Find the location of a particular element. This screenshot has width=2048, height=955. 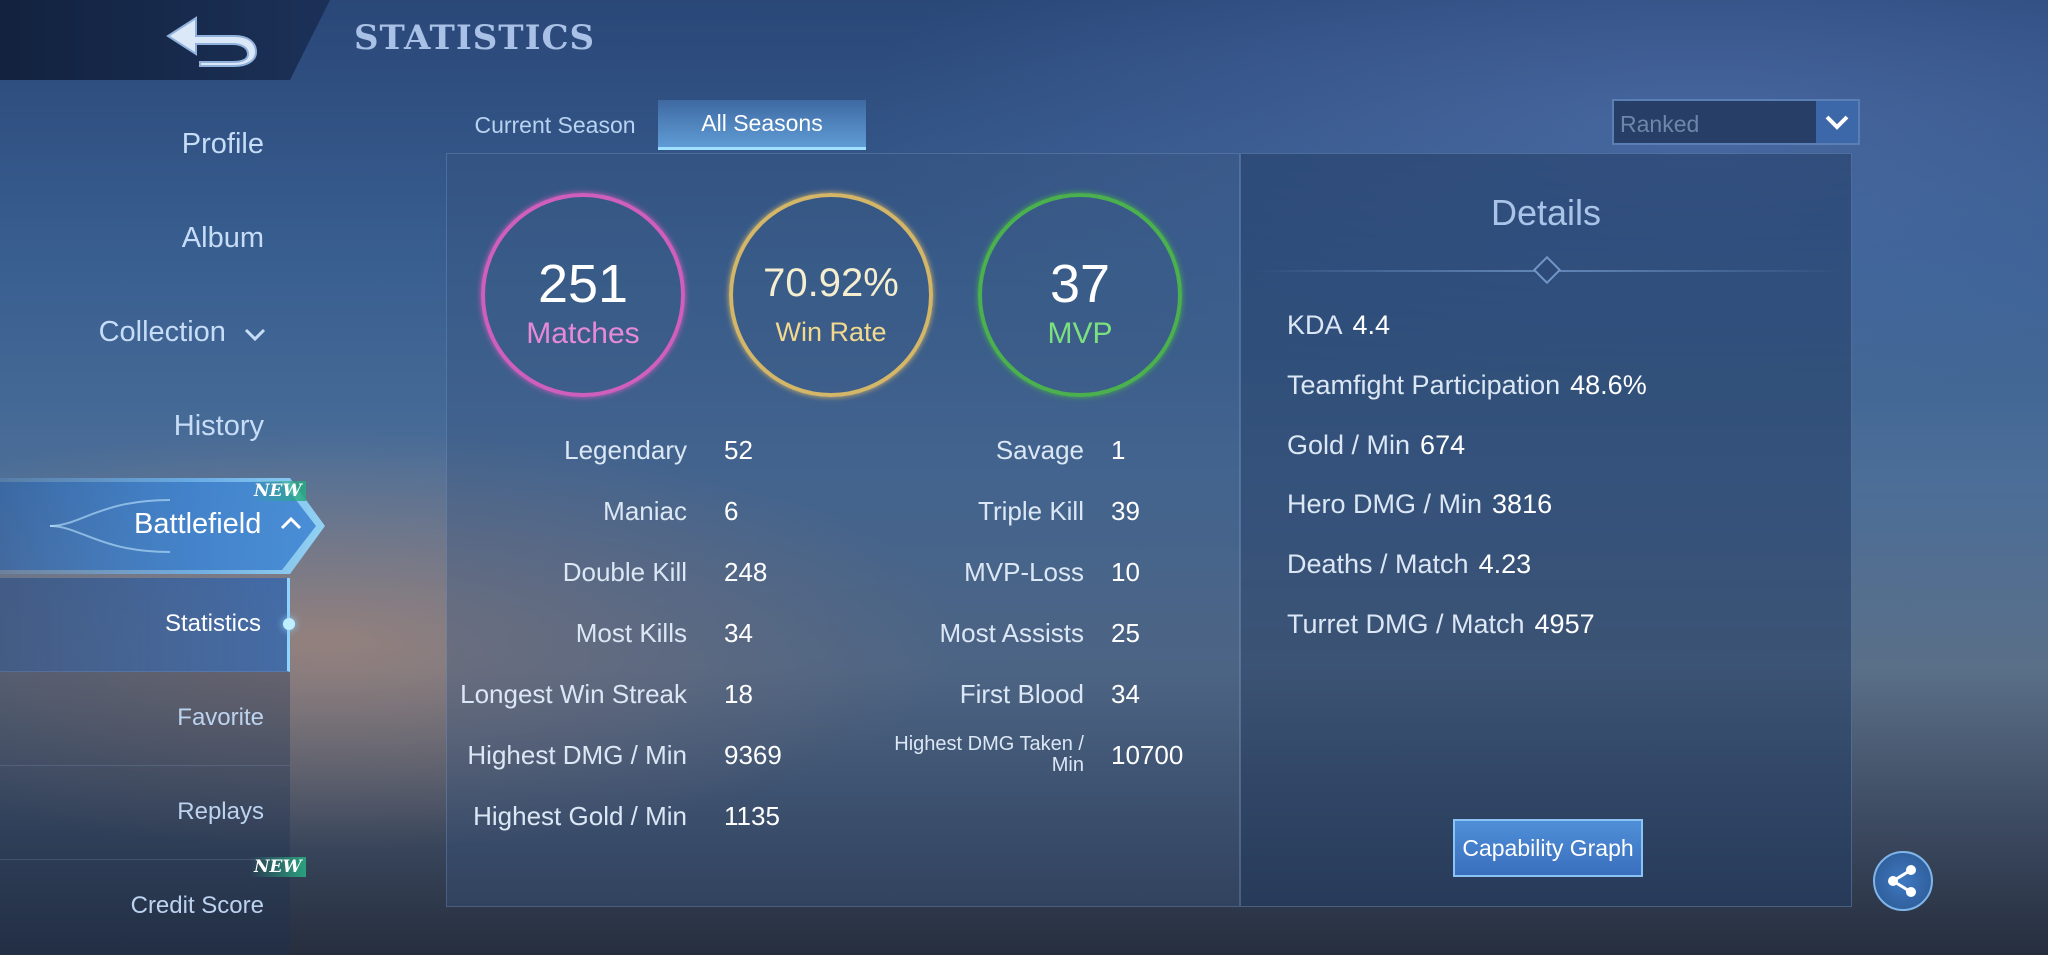

capability-graph-button: Capability Graph is located at coordinates (1548, 848).